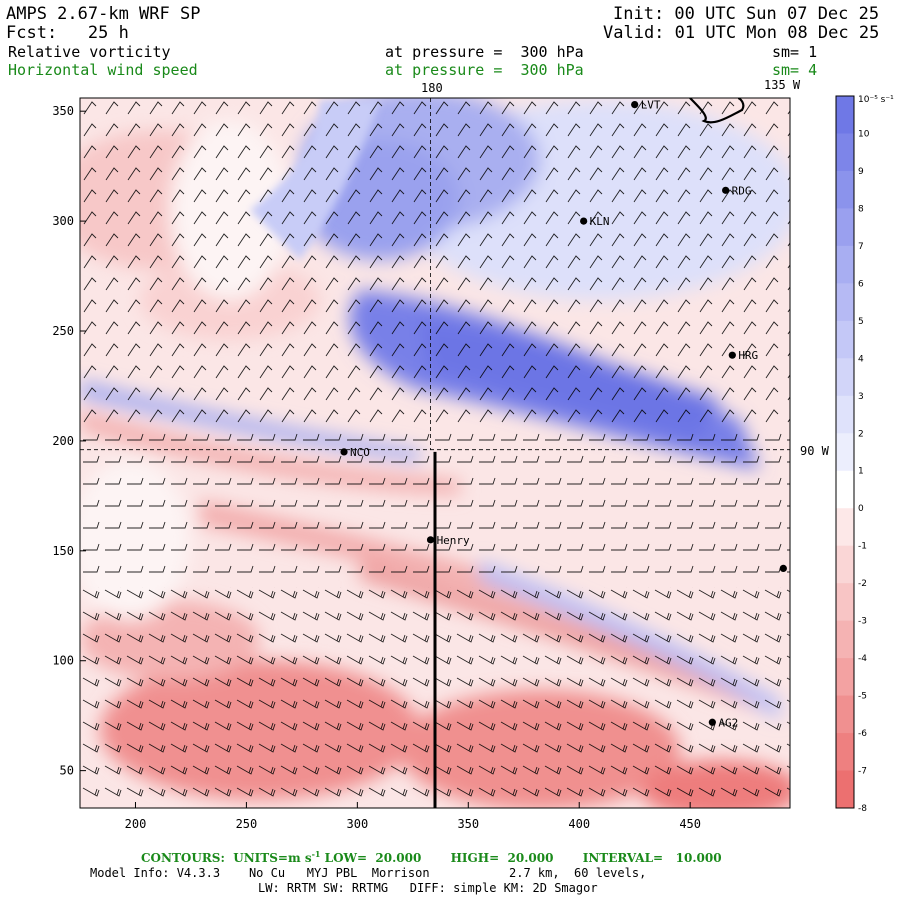 The image size is (900, 900). What do you see at coordinates (690, 824) in the screenshot?
I see `x-tick-label: 450` at bounding box center [690, 824].